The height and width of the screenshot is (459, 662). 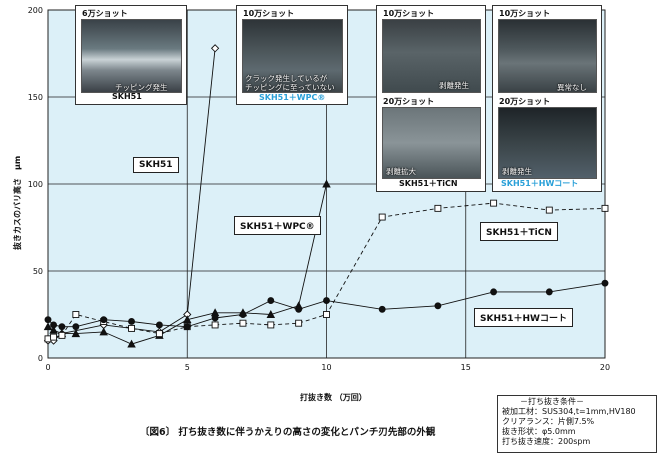 What do you see at coordinates (466, 367) in the screenshot?
I see `x-tick-label: 15` at bounding box center [466, 367].